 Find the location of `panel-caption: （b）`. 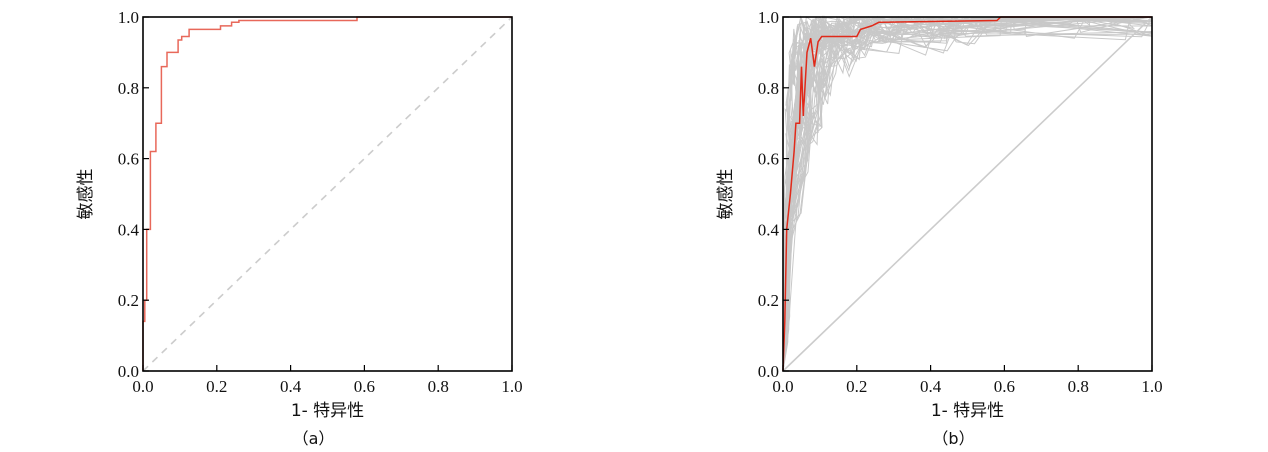

panel-caption: （b） is located at coordinates (953, 438).